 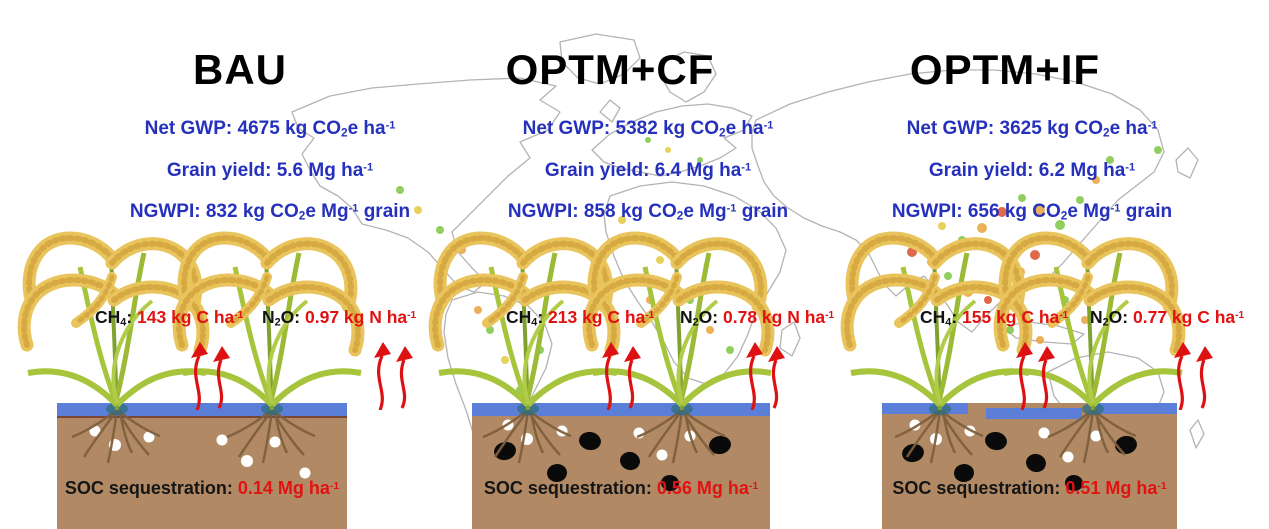 What do you see at coordinates (648, 171) in the screenshot?
I see `grain-yield-line: Grain yield: 6.4 Mg ha-1` at bounding box center [648, 171].